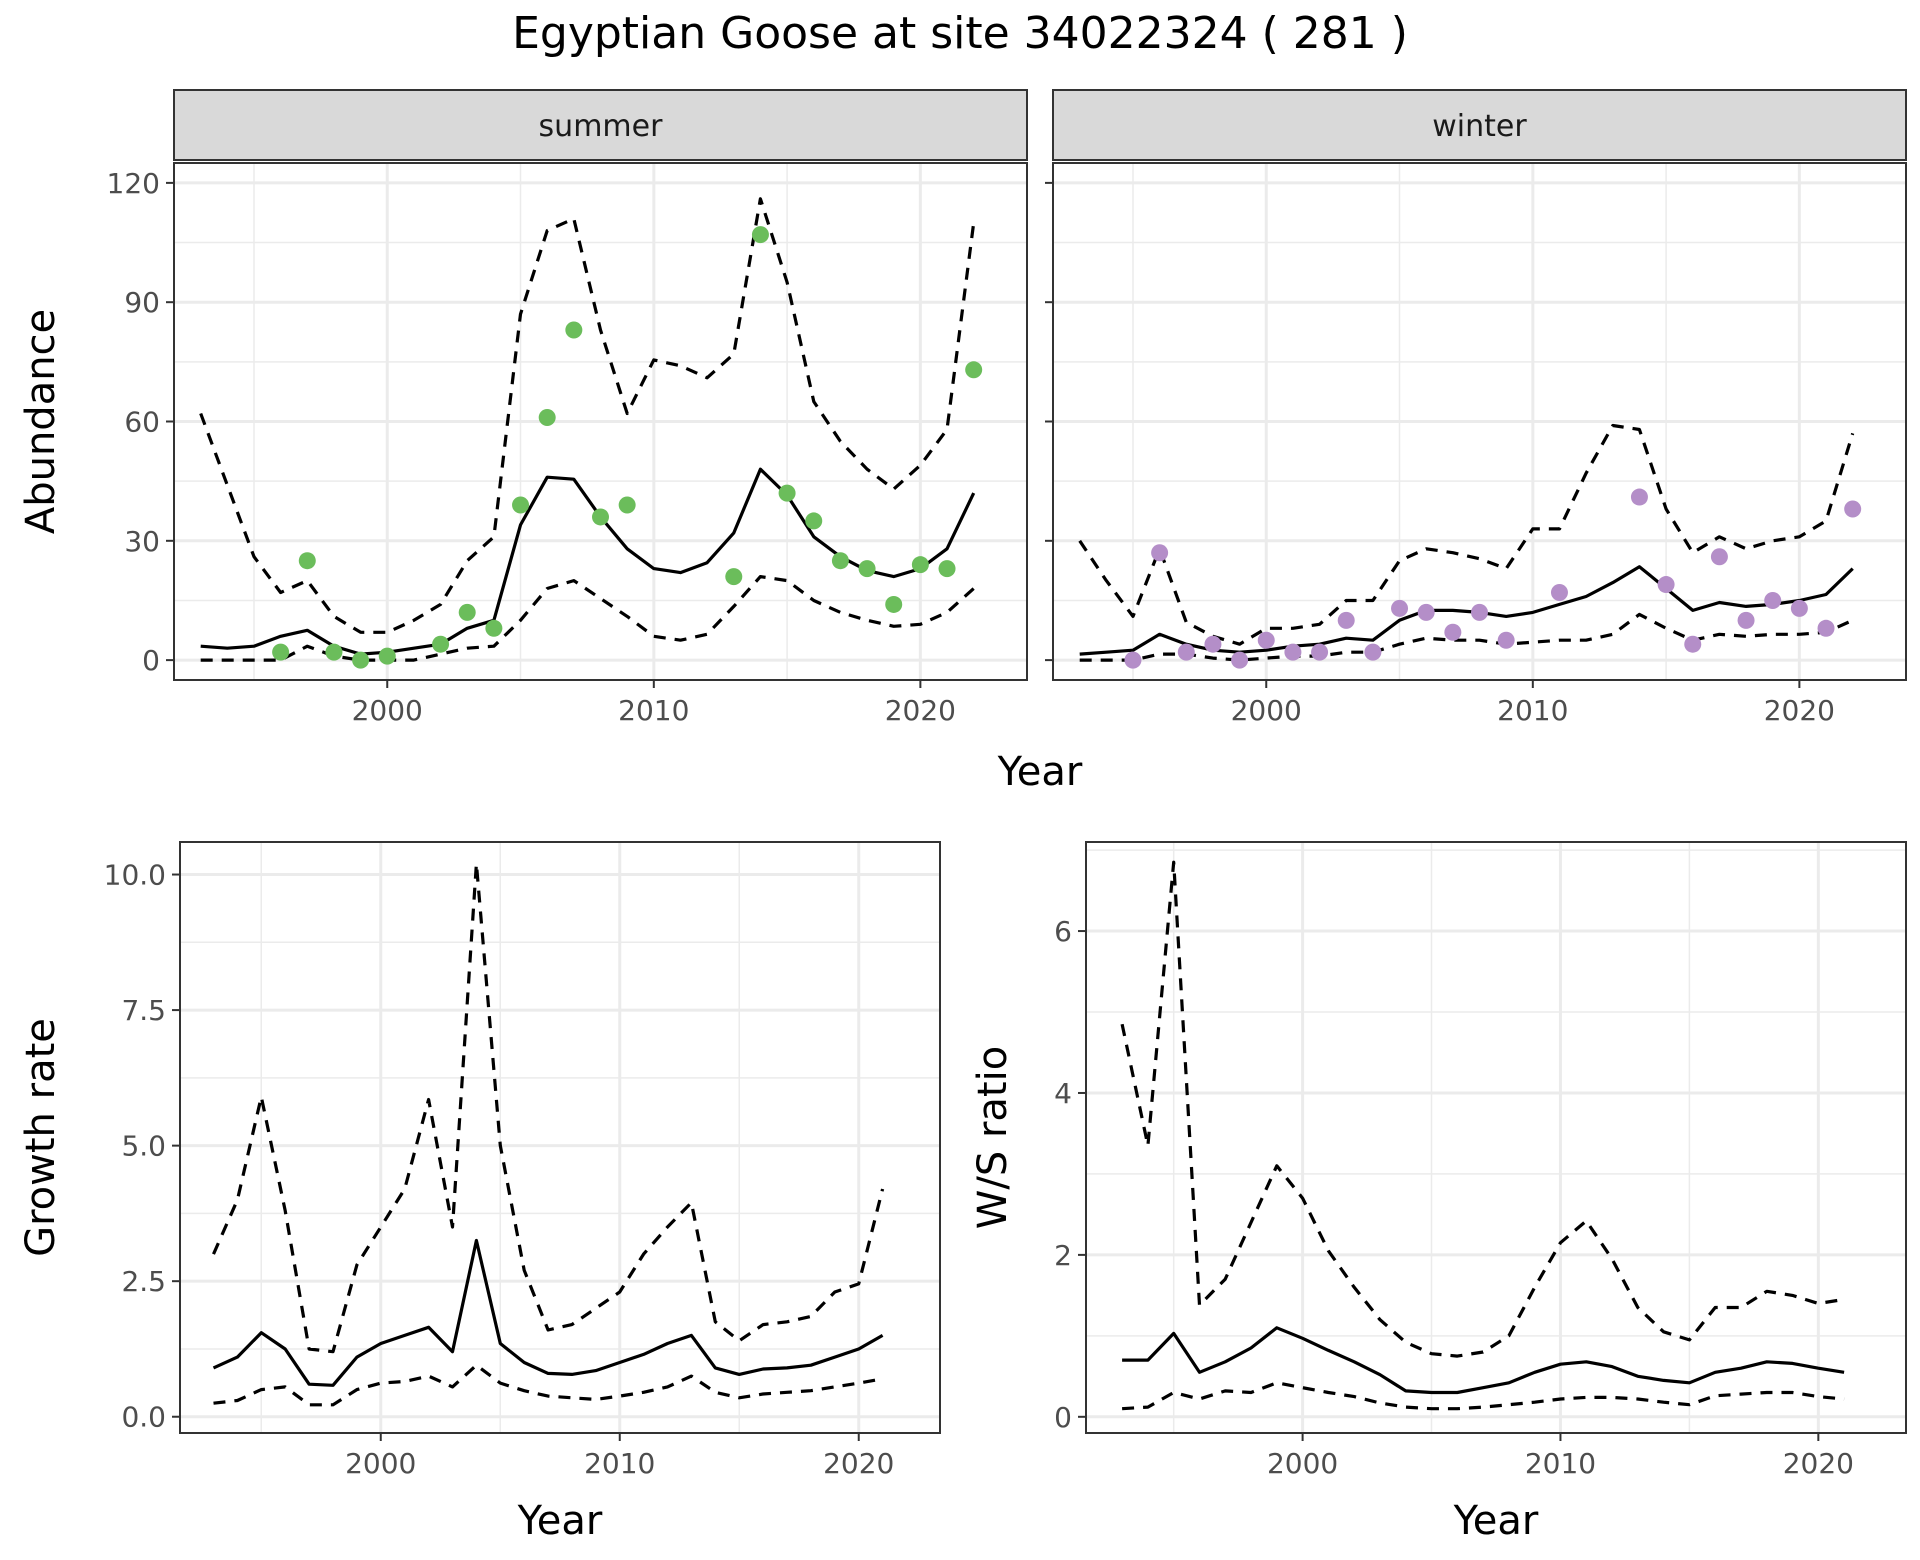 The image size is (1920, 1560). I want to click on grid-lines, so click(600, 421).